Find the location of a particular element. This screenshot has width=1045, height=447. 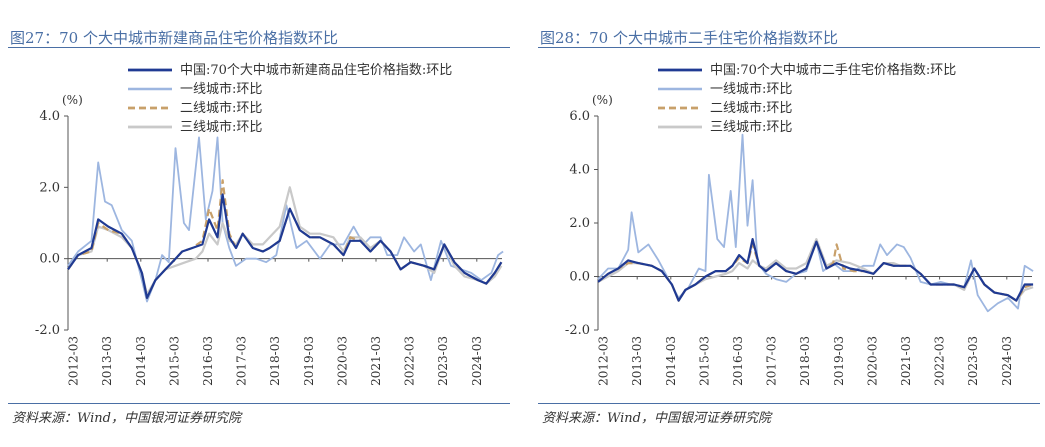

figure-title: 图28：70 个大中城市二手住宅价格指数环比 is located at coordinates (689, 38).